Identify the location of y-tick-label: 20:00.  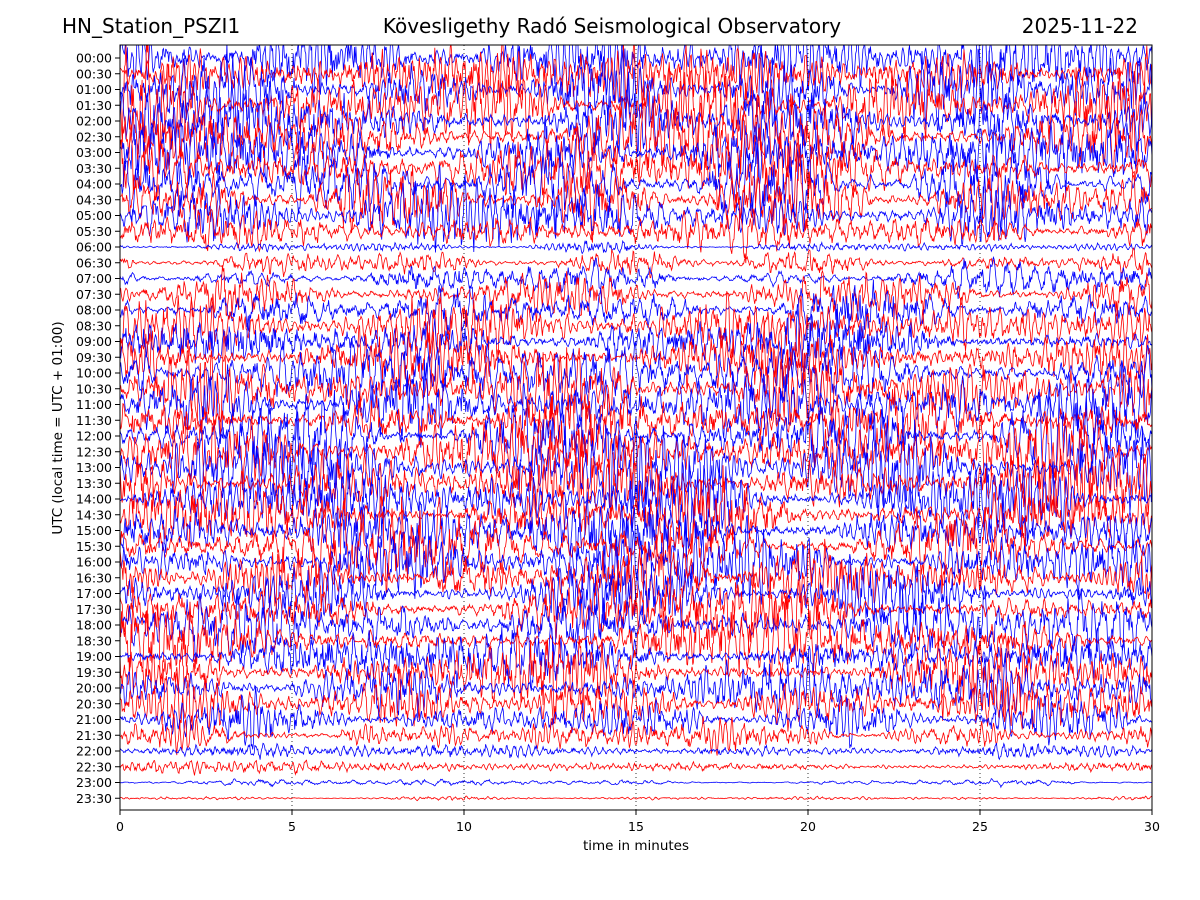
(94, 688).